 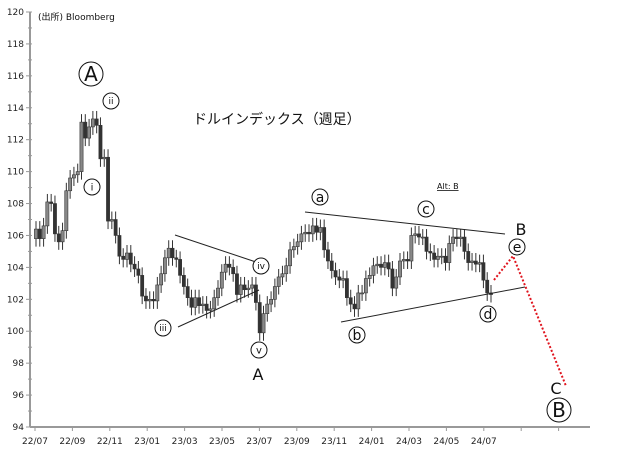 I want to click on y-tick-label: 112, so click(x=15, y=141).